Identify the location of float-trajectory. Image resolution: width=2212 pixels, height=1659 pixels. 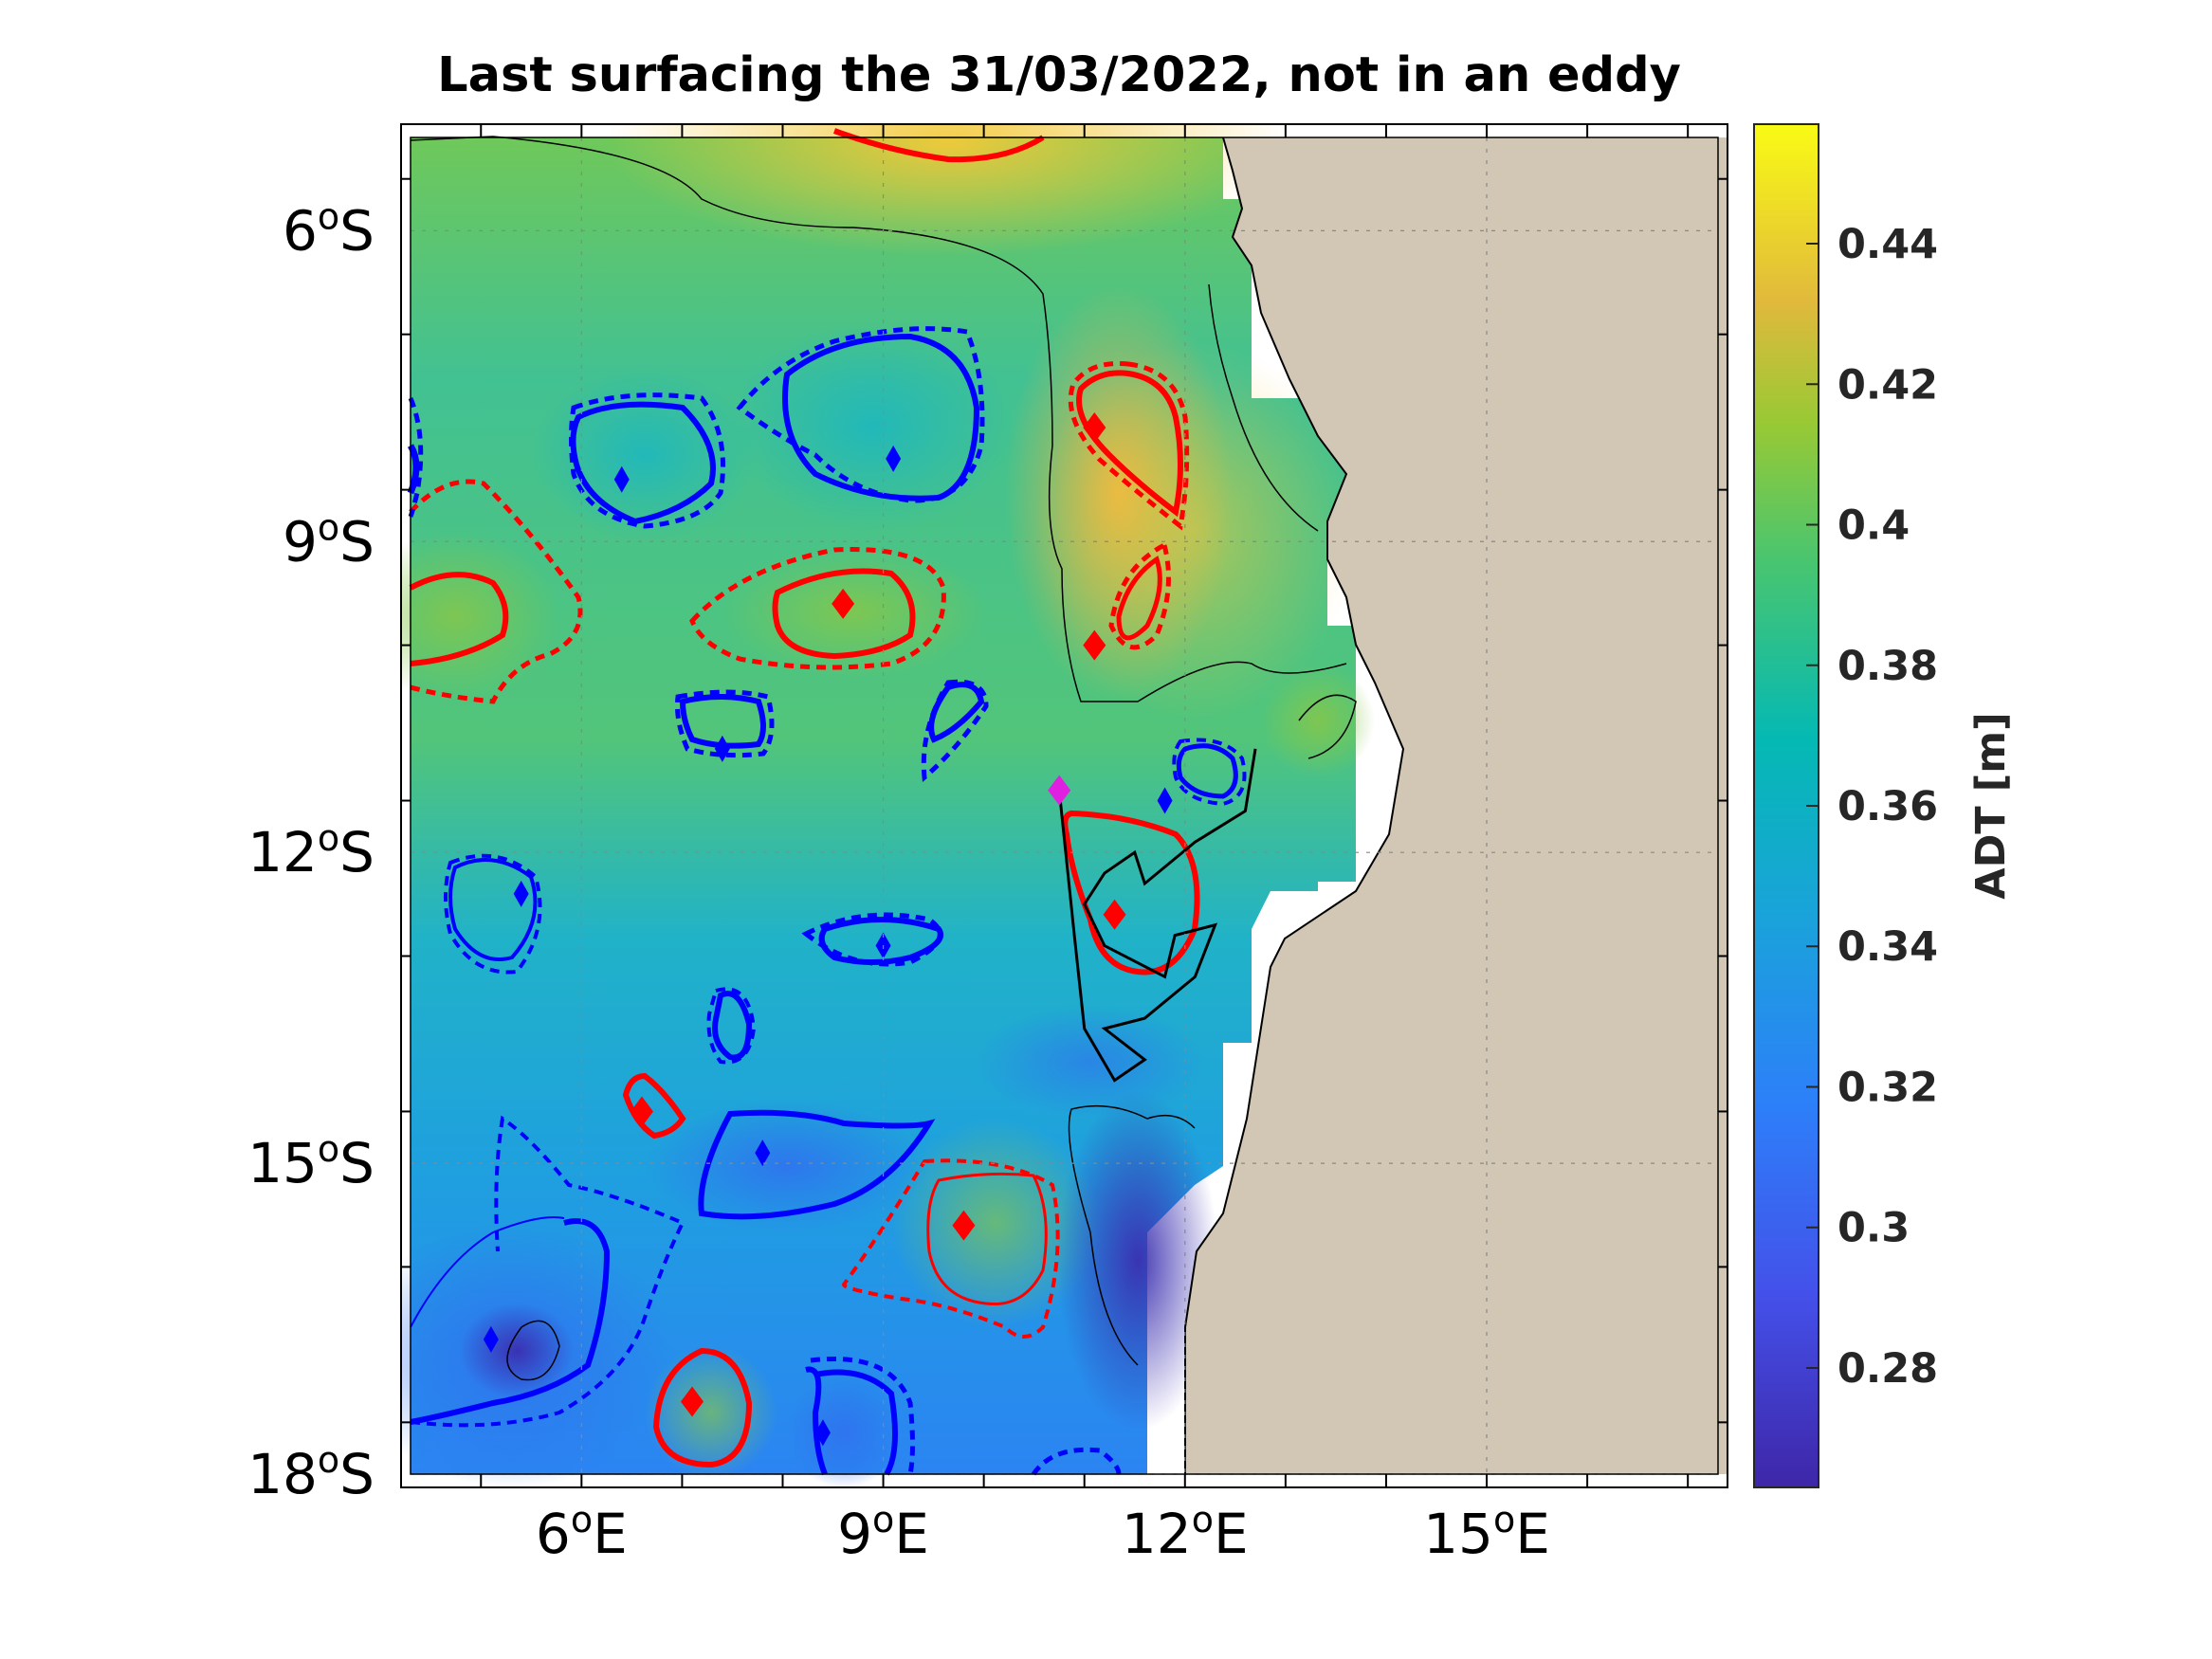
(1157, 915).